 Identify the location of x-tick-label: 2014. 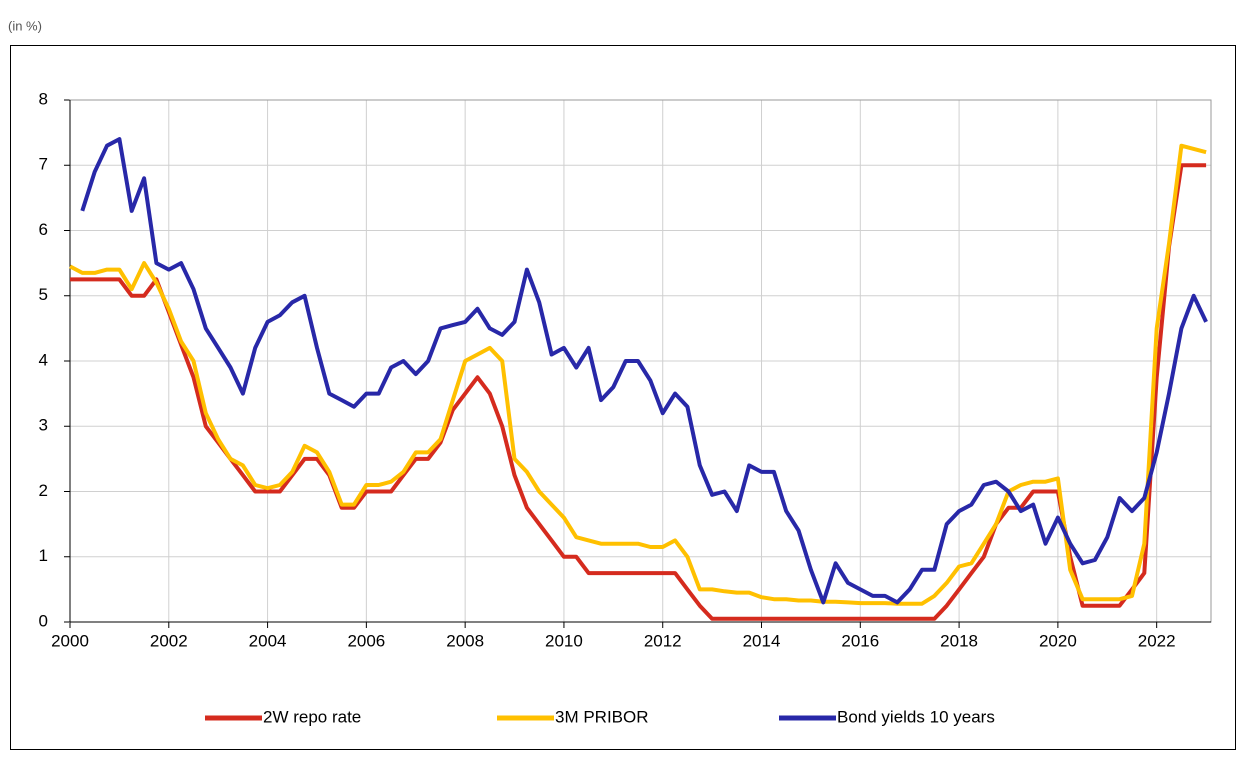
(762, 640).